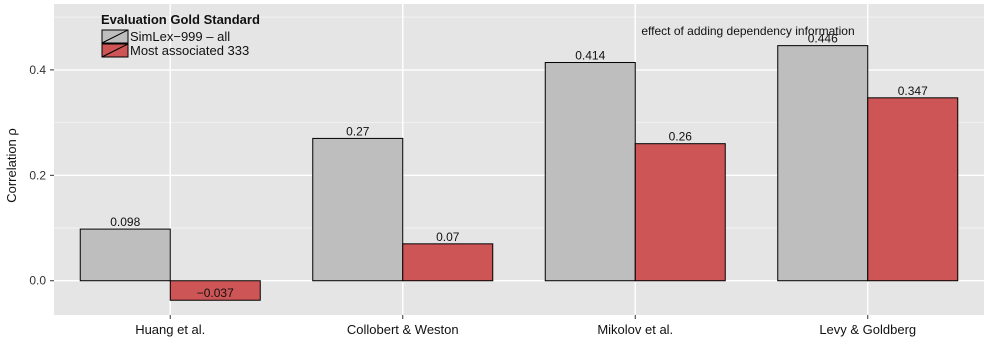 Image resolution: width=992 pixels, height=345 pixels. What do you see at coordinates (180, 19) in the screenshot?
I see `legend-title: Evaluation Gold Standard` at bounding box center [180, 19].